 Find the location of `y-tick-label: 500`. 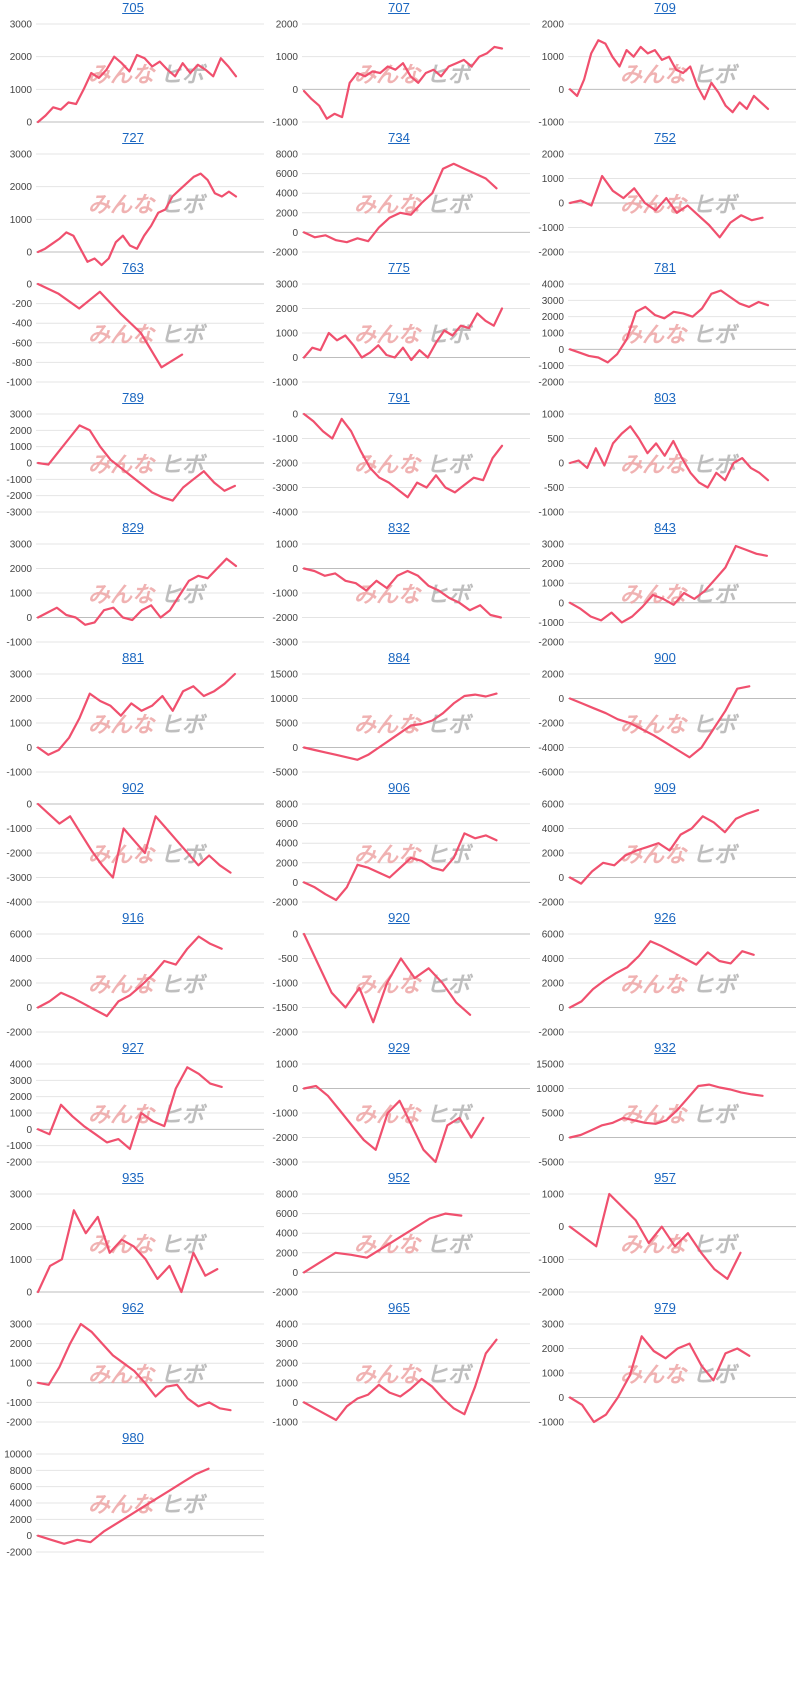

y-tick-label: 500 is located at coordinates (555, 439).